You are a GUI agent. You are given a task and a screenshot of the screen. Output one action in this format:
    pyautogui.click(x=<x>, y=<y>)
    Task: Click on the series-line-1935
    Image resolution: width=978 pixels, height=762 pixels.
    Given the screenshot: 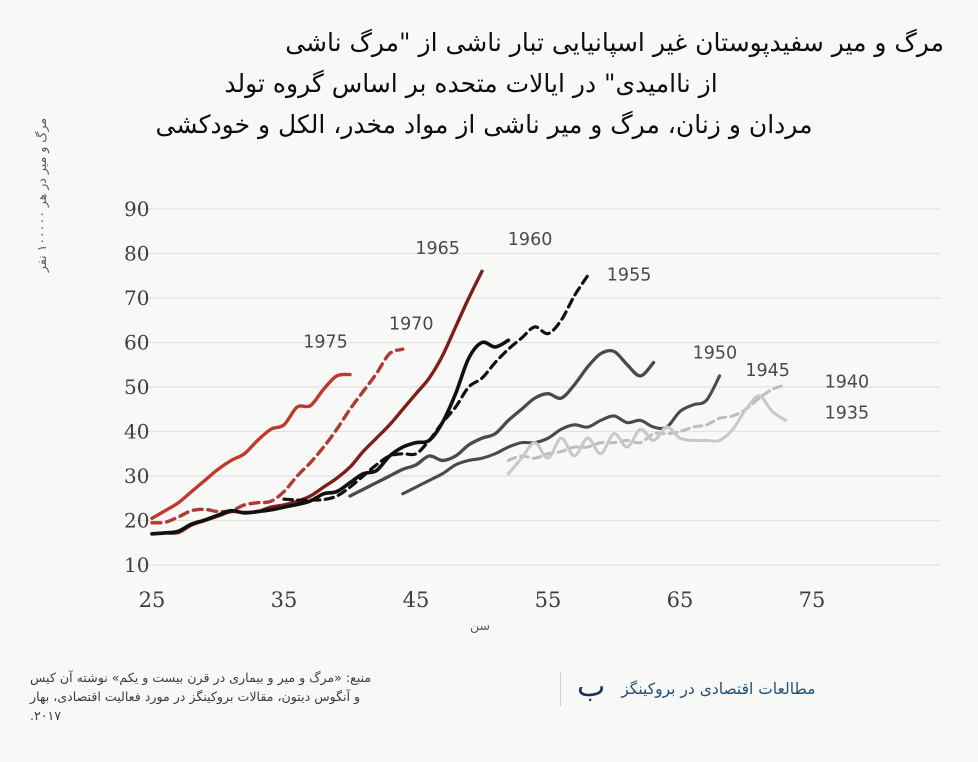 What is the action you would take?
    pyautogui.click(x=647, y=435)
    